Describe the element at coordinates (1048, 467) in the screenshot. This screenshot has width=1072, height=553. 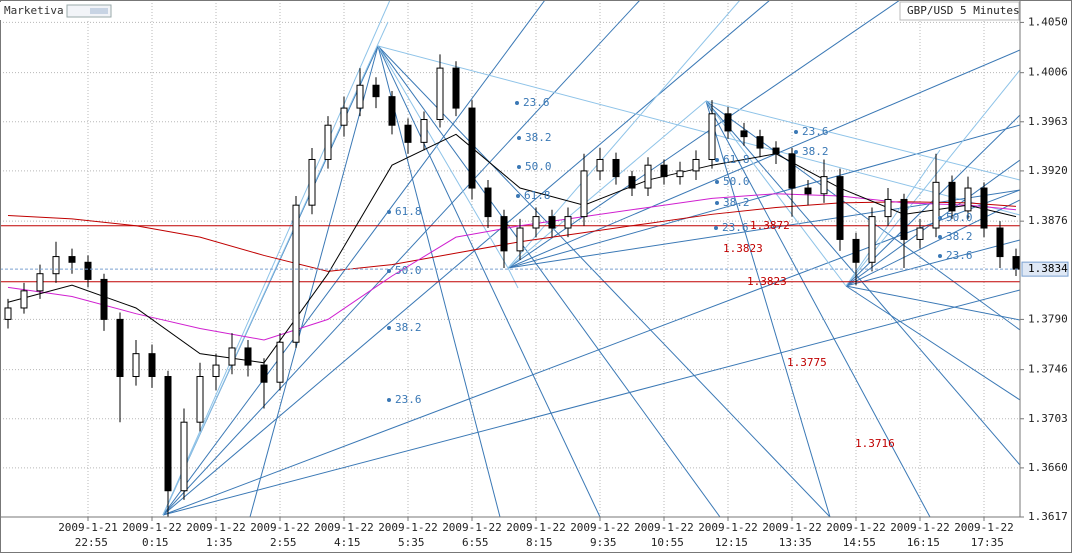
I see `y-tick-label: 1.3660` at that location.